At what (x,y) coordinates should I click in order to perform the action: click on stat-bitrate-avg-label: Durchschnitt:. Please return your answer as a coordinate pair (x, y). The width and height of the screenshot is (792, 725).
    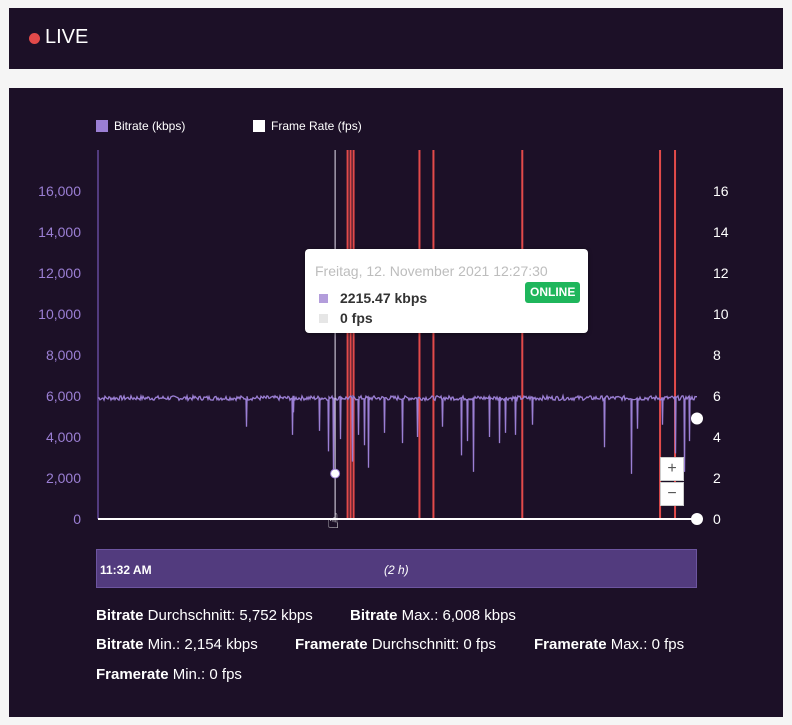
    Looking at the image, I should click on (191, 615).